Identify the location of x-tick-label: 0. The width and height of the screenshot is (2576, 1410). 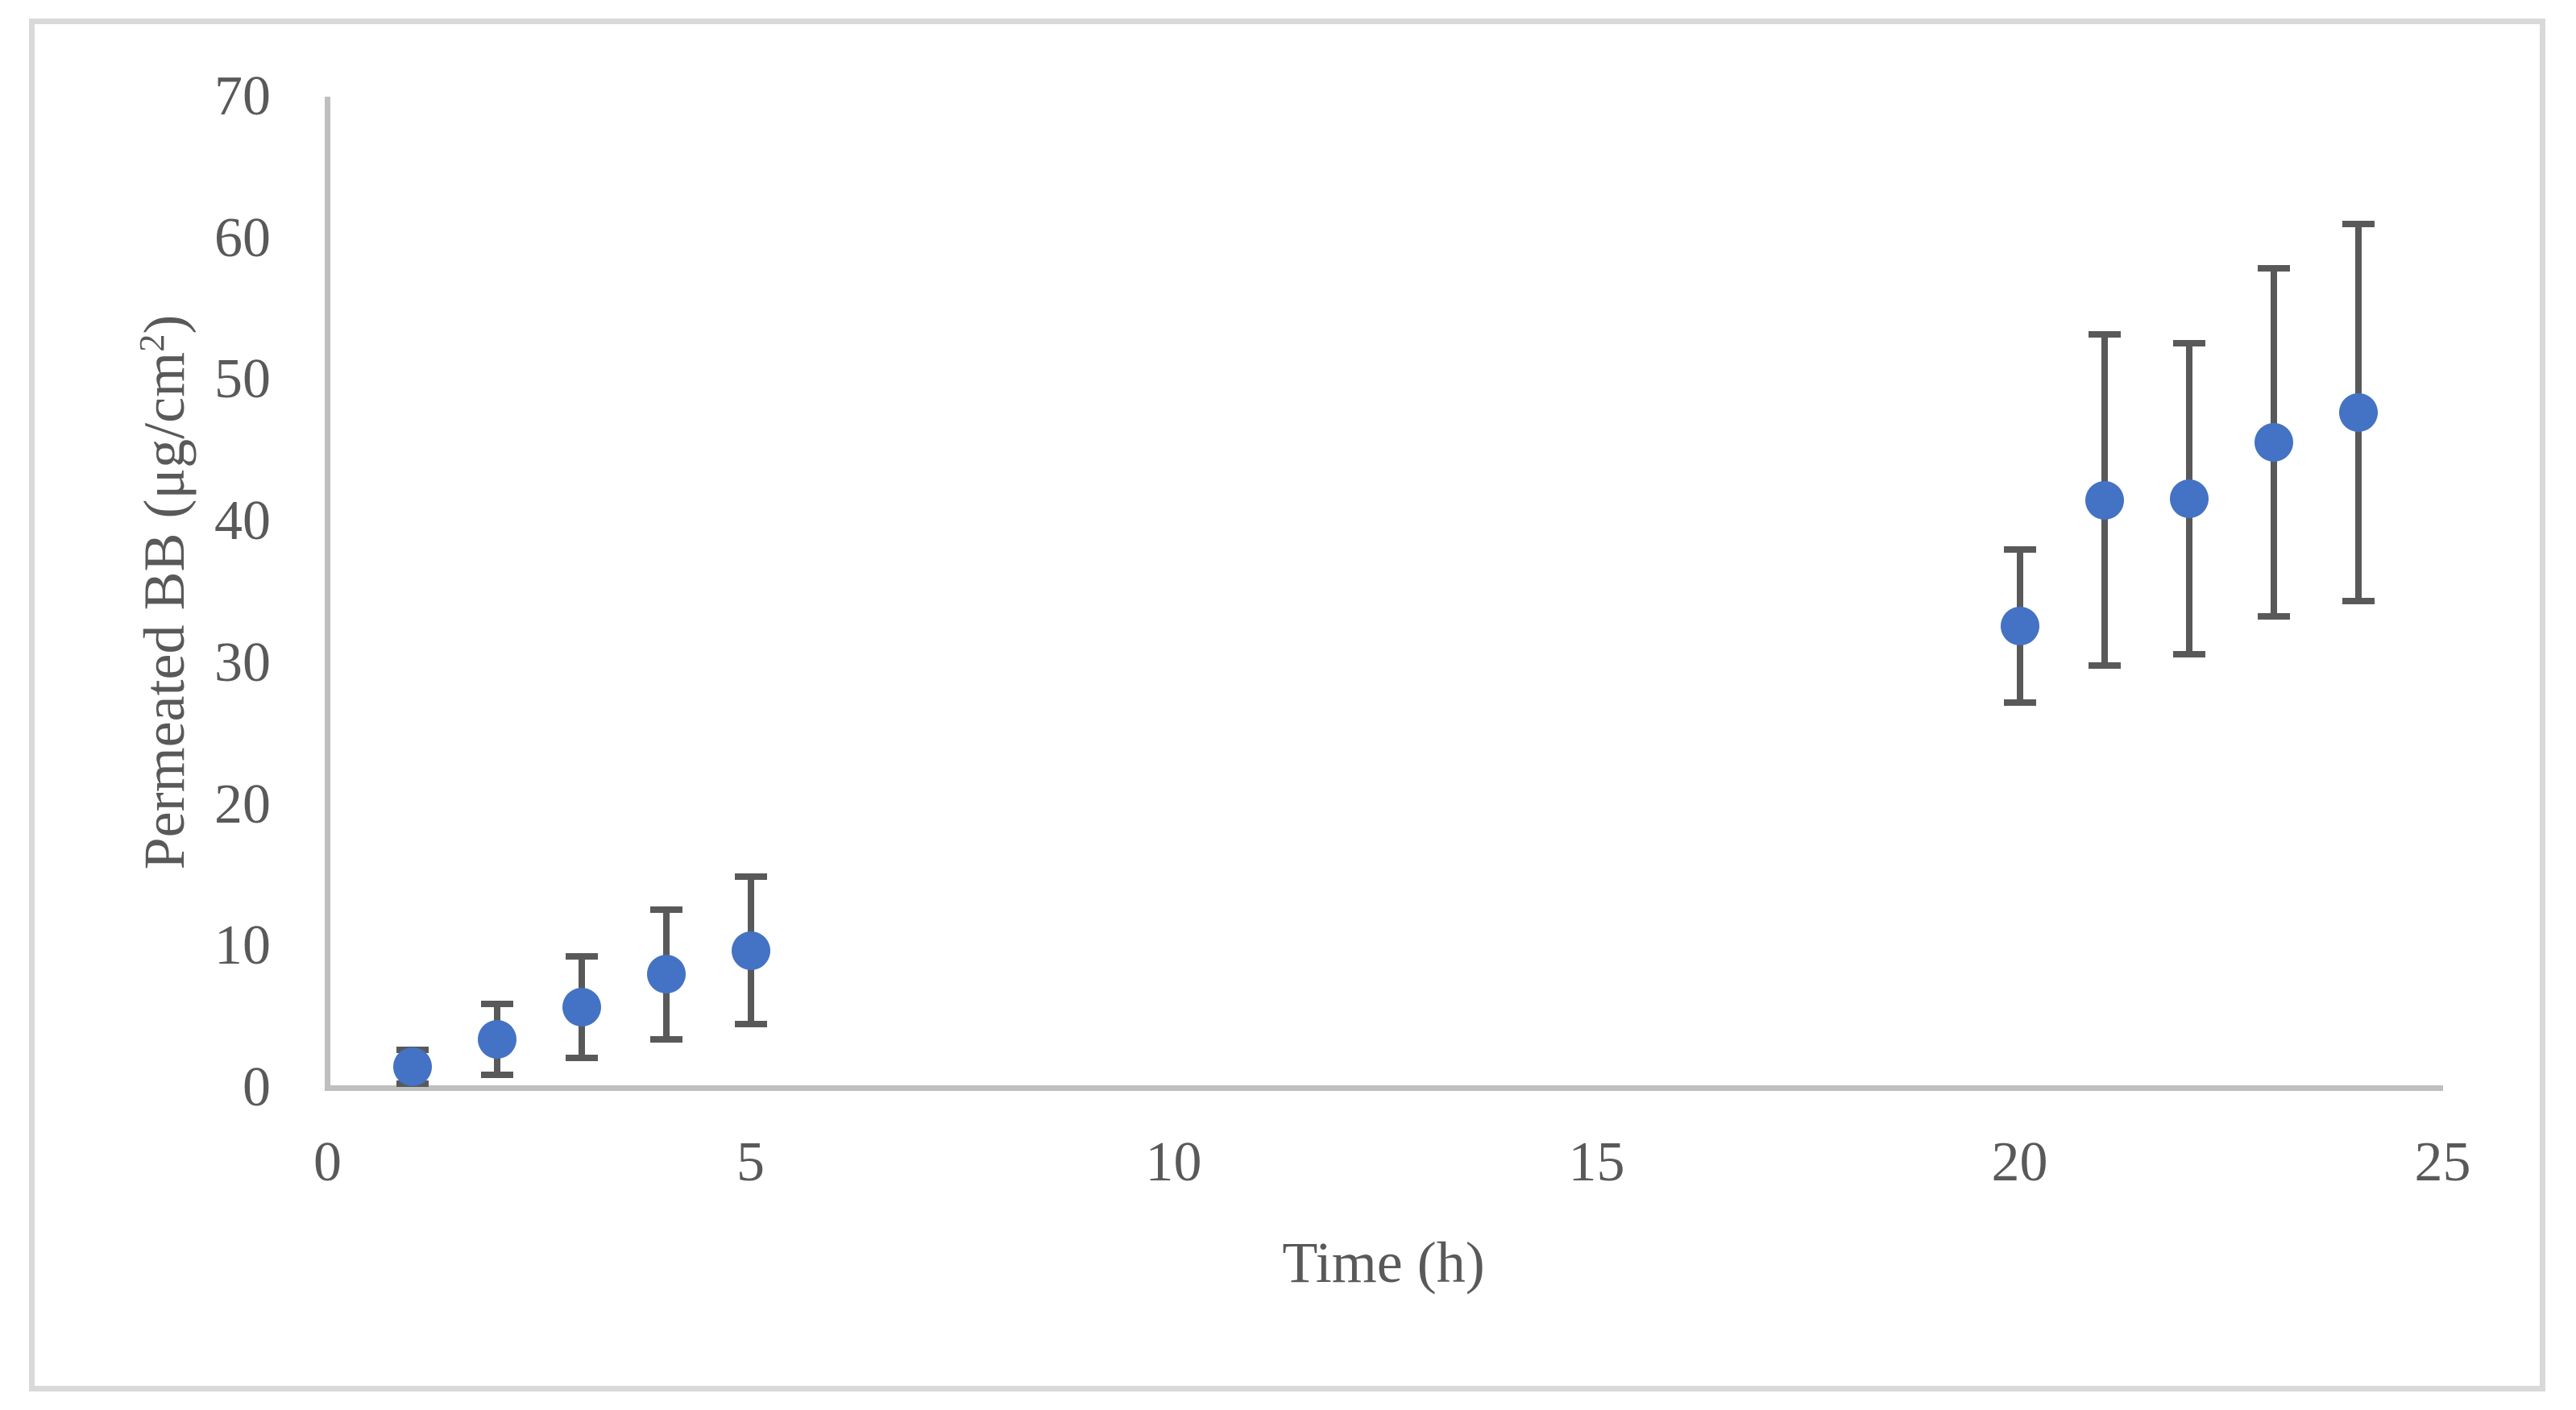
(327, 1162).